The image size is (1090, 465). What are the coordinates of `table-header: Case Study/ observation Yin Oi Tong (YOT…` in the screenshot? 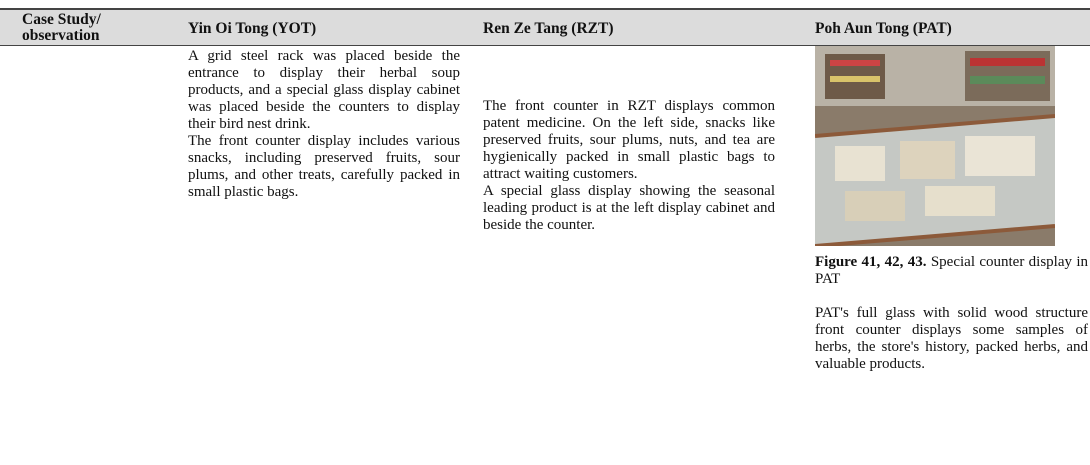 It's located at (545, 27).